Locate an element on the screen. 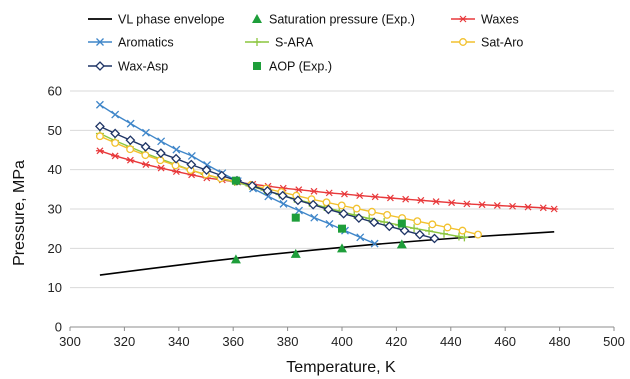 This screenshot has height=379, width=630. x-tick-label-440: 440 is located at coordinates (451, 341).